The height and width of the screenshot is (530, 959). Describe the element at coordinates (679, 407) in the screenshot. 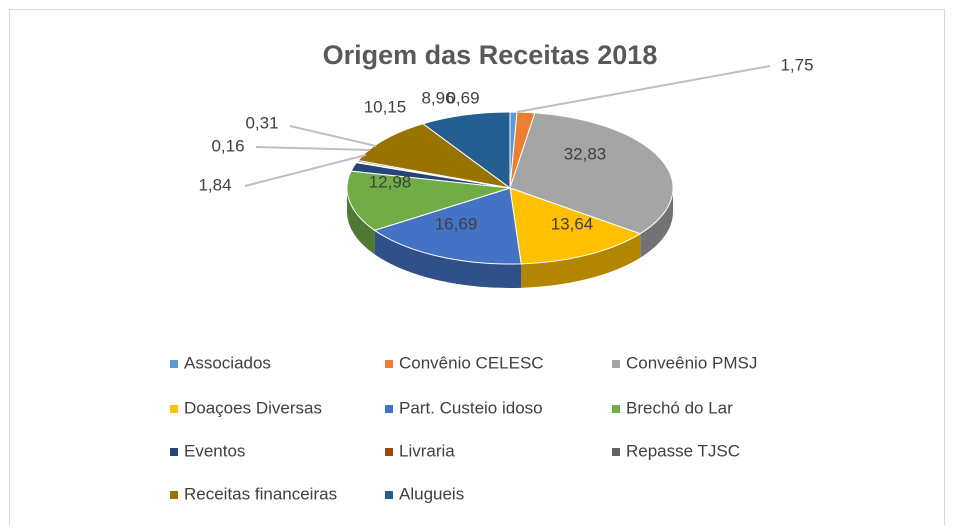

I see `legend-label: Brechó do Lar` at that location.